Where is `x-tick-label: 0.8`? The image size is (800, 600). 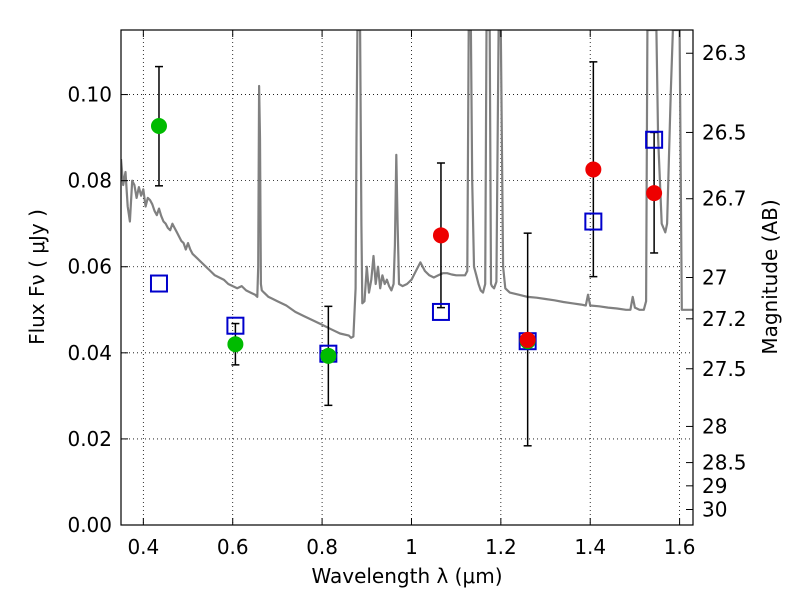
x-tick-label: 0.8 is located at coordinates (322, 547).